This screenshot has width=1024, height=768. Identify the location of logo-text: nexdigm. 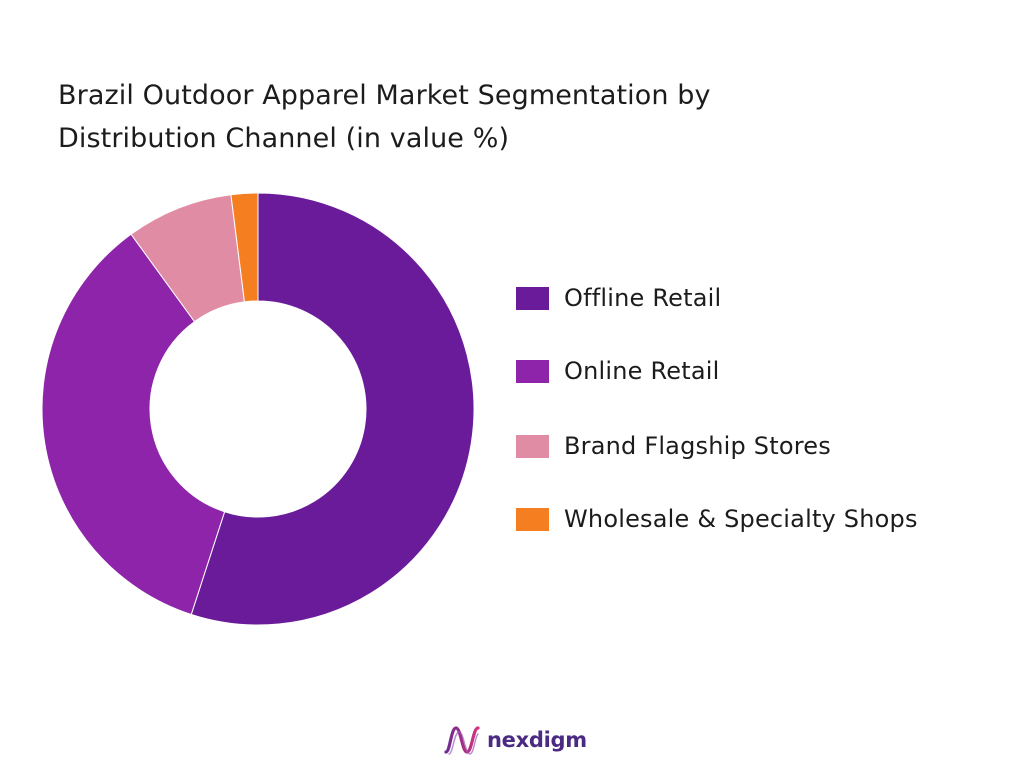
(537, 740).